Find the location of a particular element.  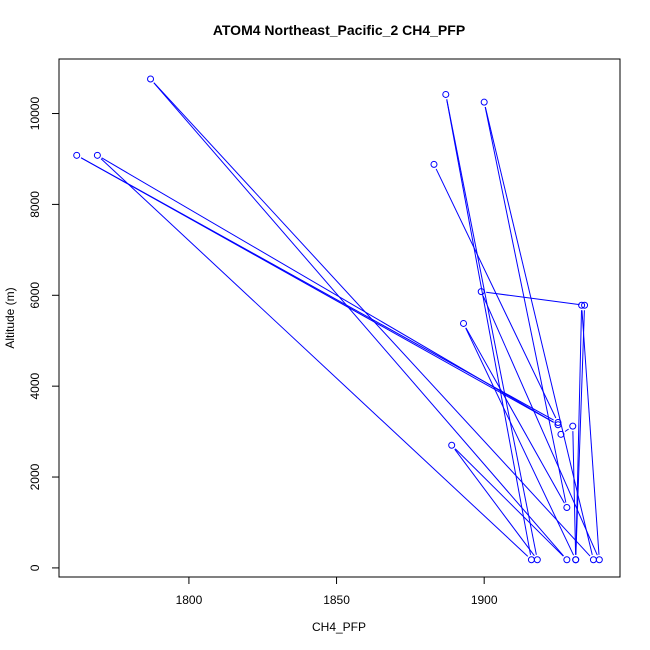

x-axis-label: CH4_PFP is located at coordinates (339, 627).